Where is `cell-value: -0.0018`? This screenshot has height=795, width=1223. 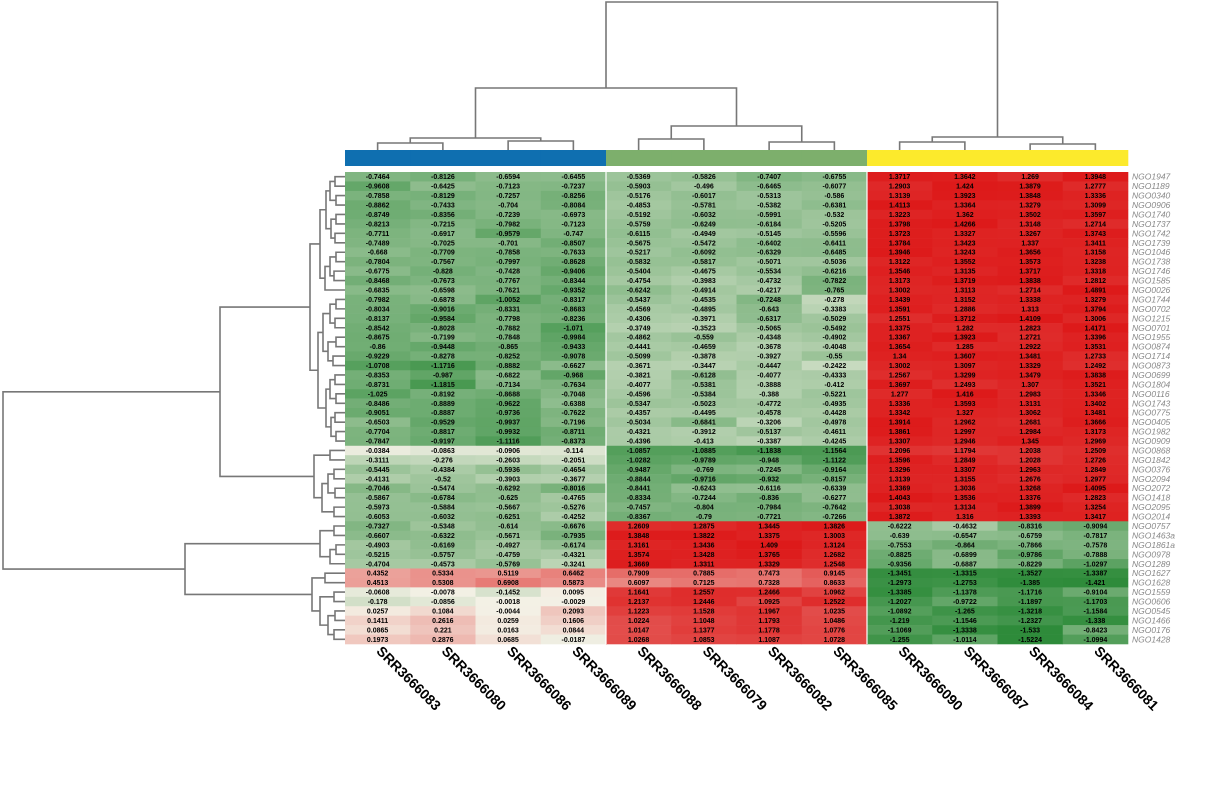
cell-value: -0.0018 is located at coordinates (508, 602).